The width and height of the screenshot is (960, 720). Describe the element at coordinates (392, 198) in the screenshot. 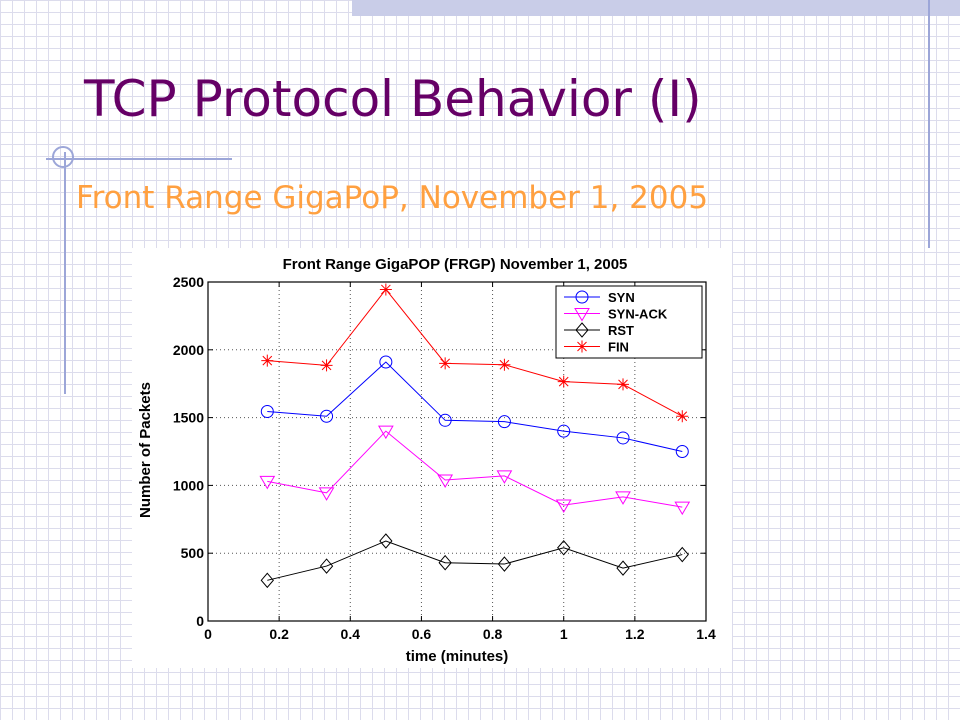

I see `slide-subtitle: Front Range GigaPoP, November 1, 2005` at that location.